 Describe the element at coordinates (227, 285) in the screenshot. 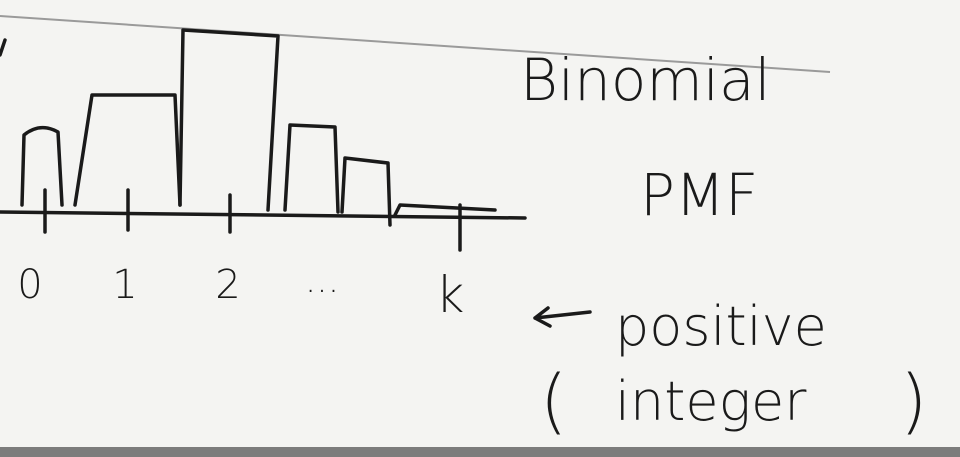

I see `axis-label: 2` at that location.